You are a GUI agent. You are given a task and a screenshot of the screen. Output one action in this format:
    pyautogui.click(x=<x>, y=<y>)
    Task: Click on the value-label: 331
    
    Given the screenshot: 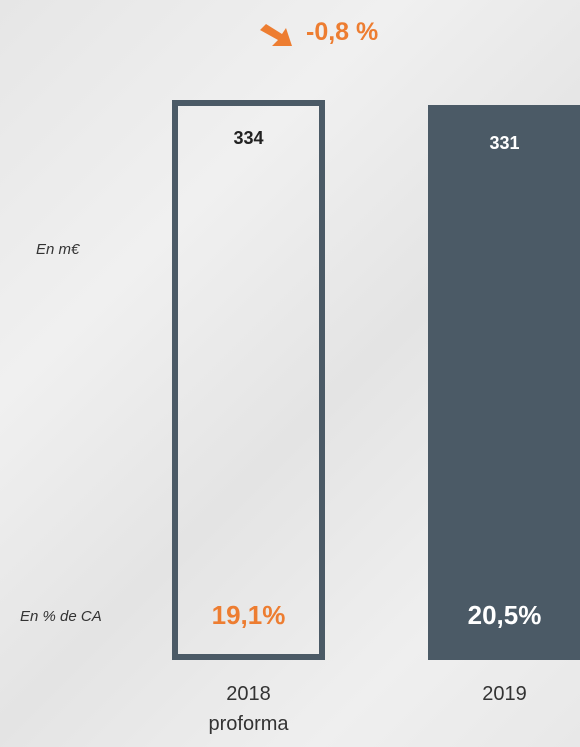 What is the action you would take?
    pyautogui.click(x=504, y=143)
    